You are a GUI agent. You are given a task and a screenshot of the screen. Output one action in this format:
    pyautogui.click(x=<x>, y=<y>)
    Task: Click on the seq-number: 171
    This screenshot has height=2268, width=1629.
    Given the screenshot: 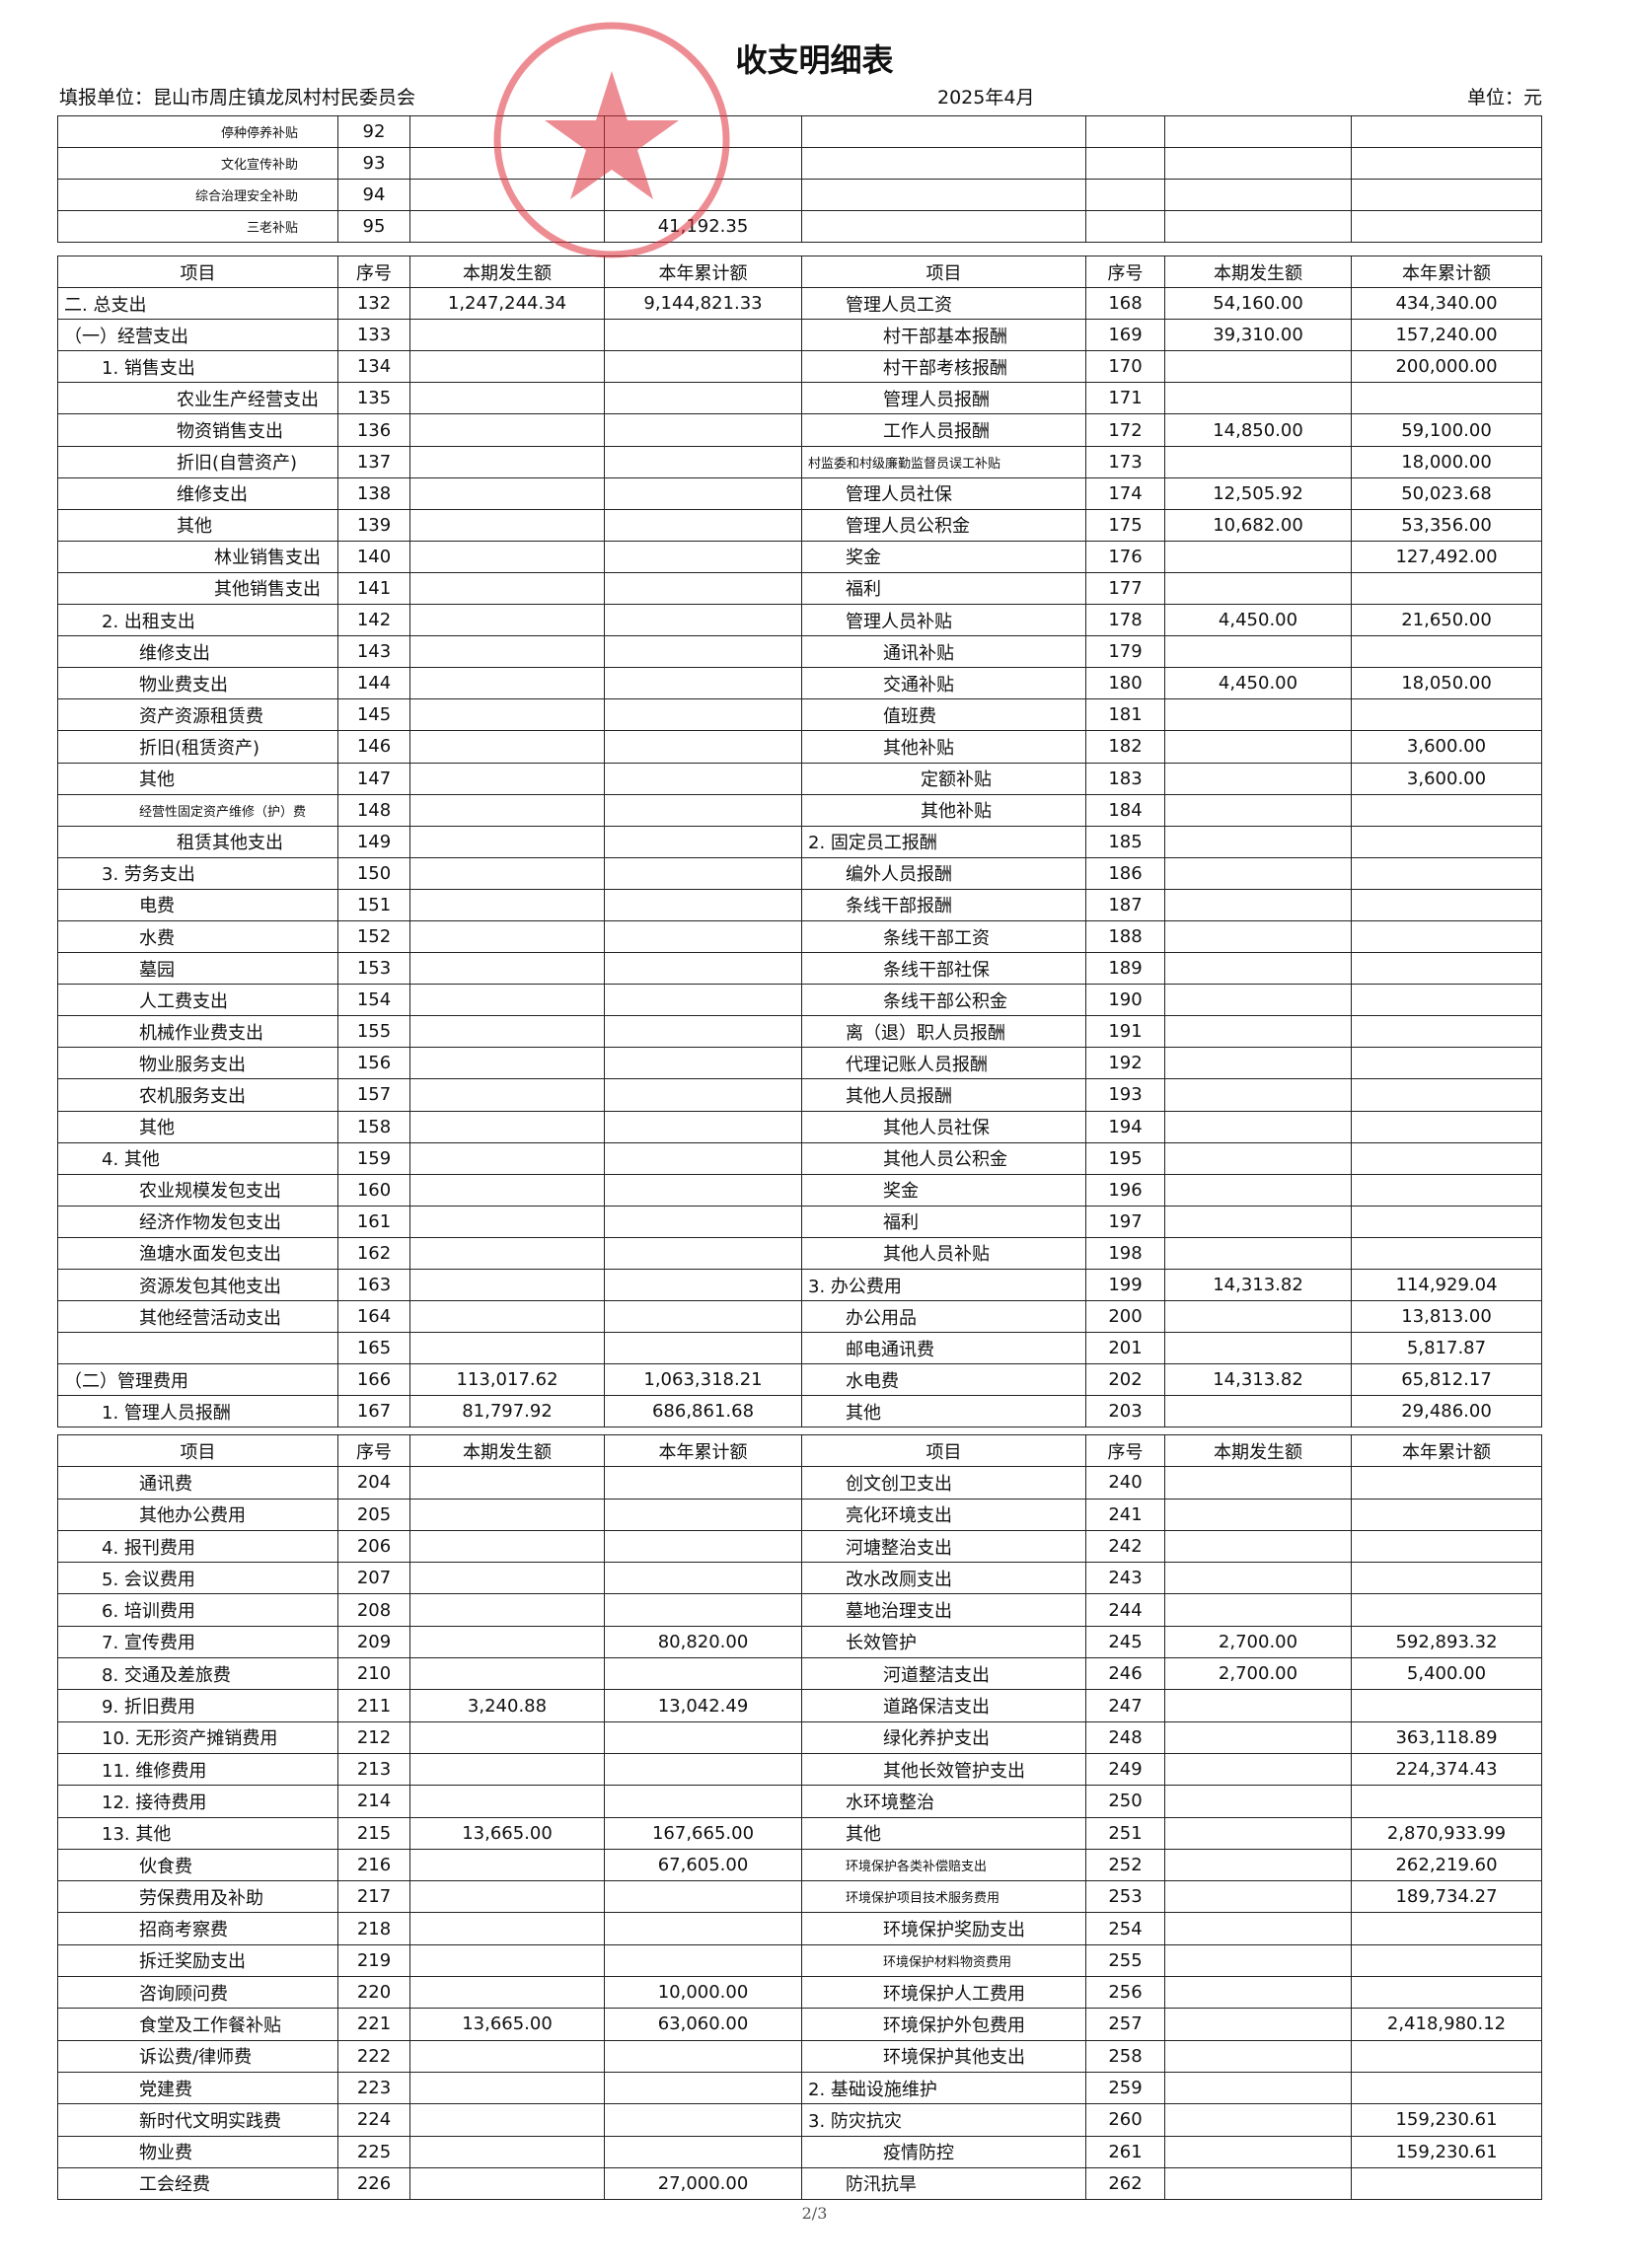 What is the action you would take?
    pyautogui.click(x=1125, y=398)
    